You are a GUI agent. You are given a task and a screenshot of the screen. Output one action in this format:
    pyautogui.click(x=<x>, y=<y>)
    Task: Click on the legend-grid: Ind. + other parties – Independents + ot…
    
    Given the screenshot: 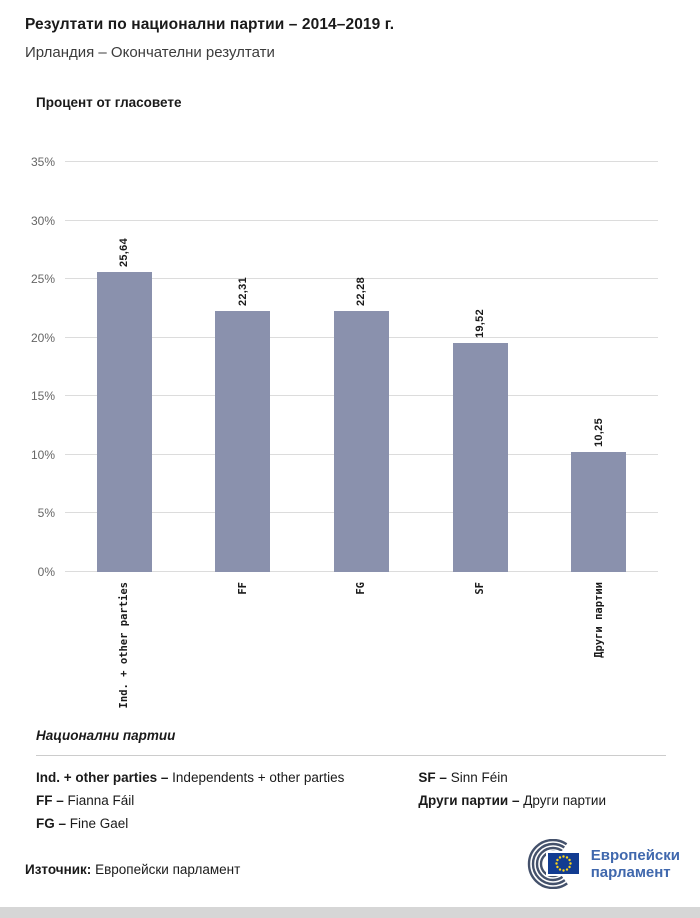 What is the action you would take?
    pyautogui.click(x=351, y=800)
    